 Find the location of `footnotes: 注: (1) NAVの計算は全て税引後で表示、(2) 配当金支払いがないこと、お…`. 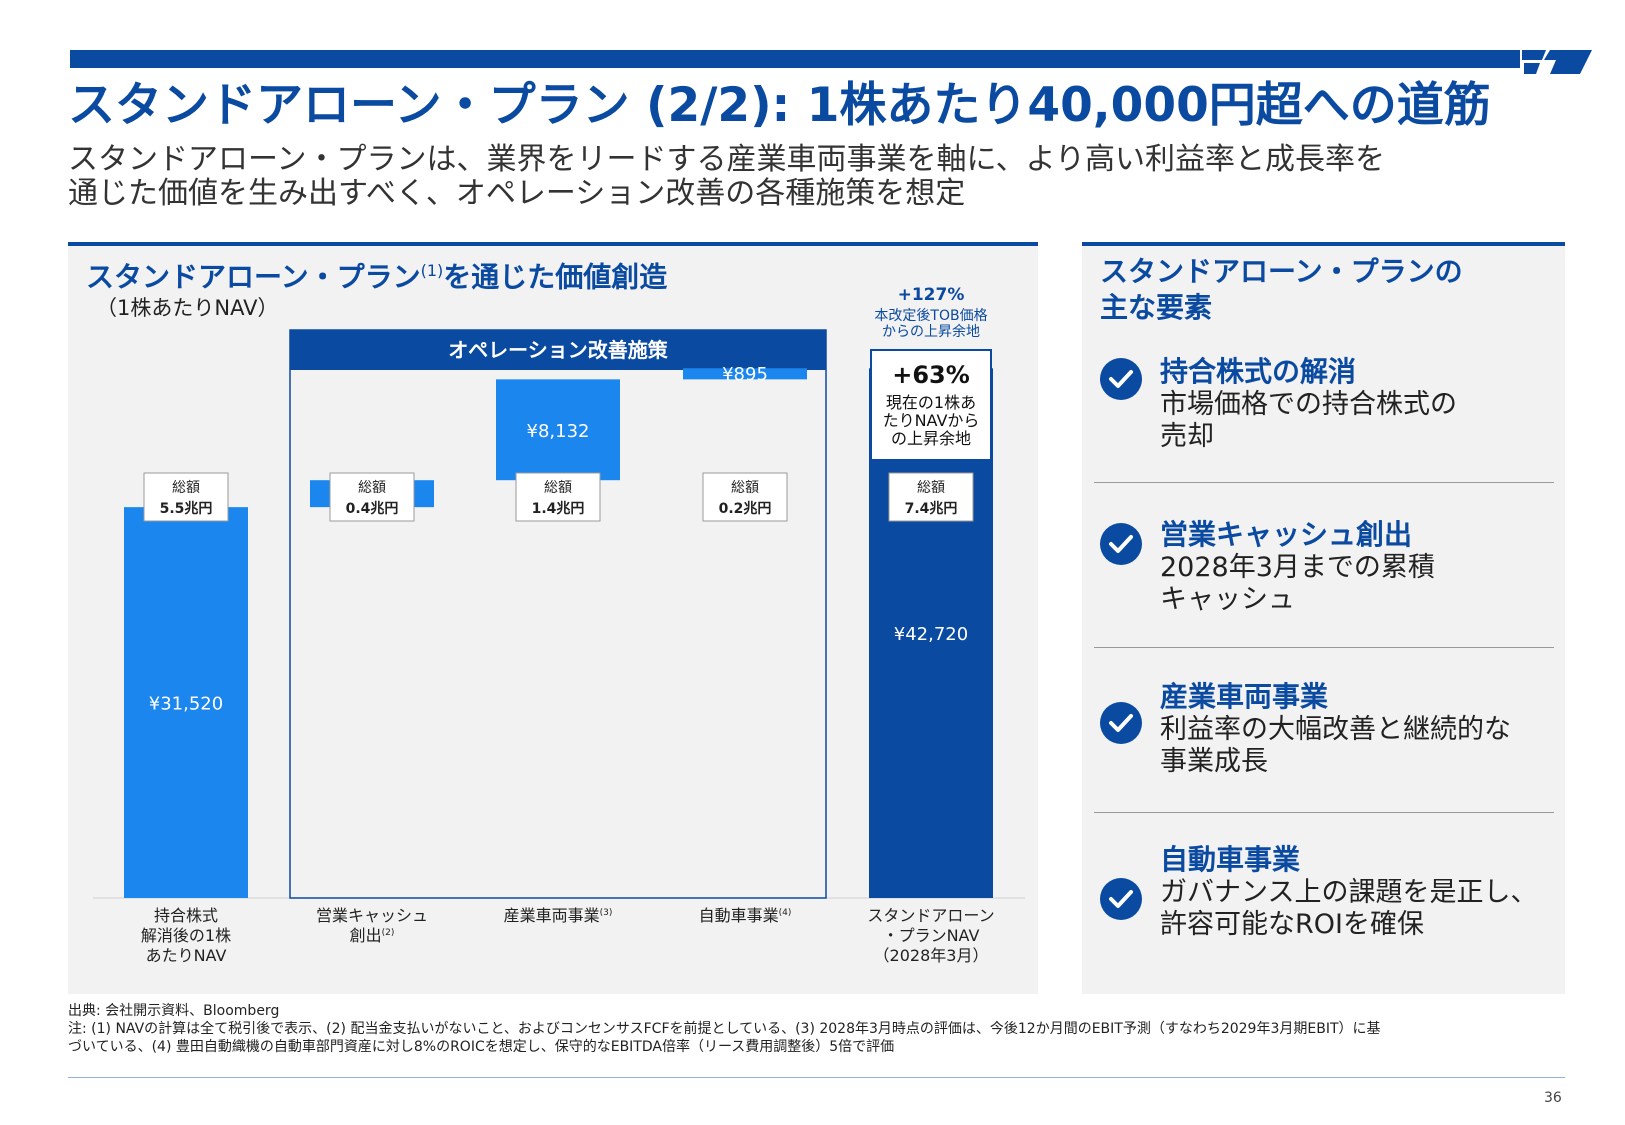

footnotes: 注: (1) NAVの計算は全て税引後で表示、(2) 配当金支払いがないこと、お… is located at coordinates (818, 1038).